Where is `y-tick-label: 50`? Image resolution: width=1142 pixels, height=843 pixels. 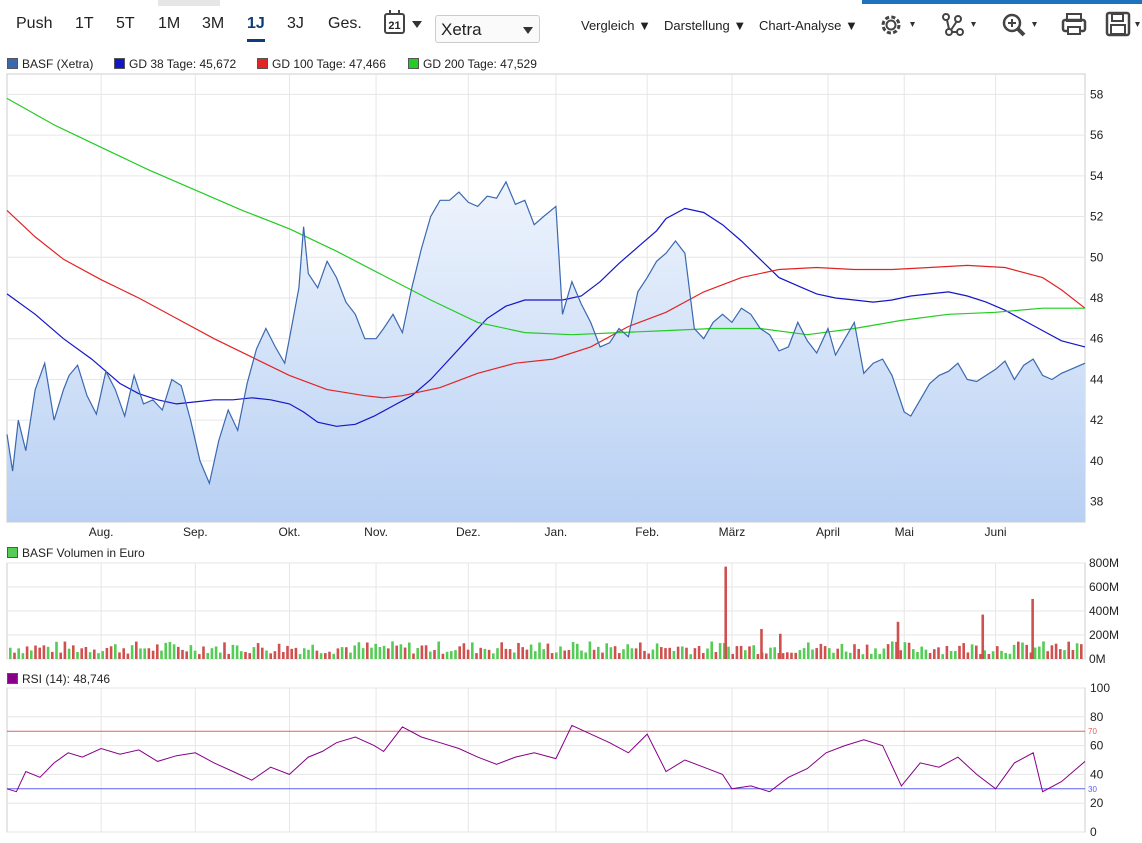
y-tick-label: 50 is located at coordinates (1097, 257).